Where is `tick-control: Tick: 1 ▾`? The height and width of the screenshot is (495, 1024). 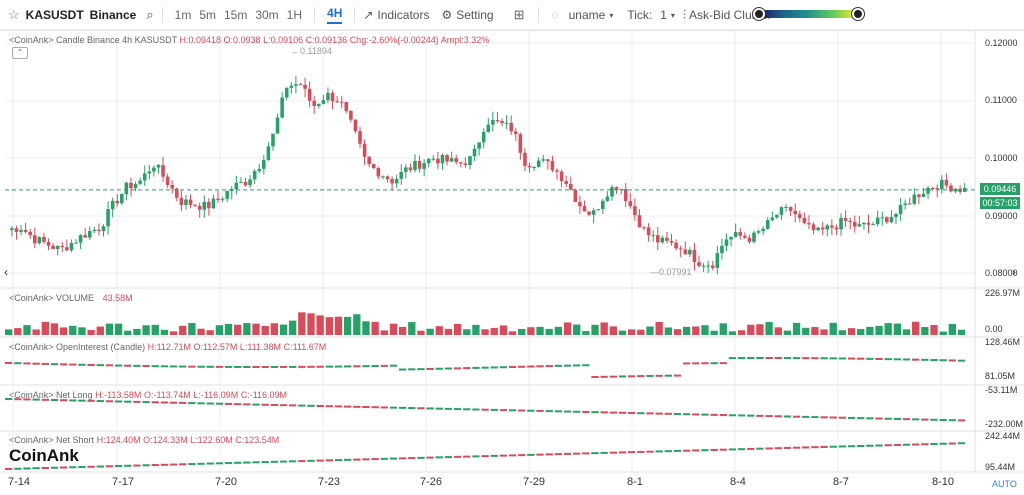
tick-control: Tick: 1 ▾ is located at coordinates (651, 15).